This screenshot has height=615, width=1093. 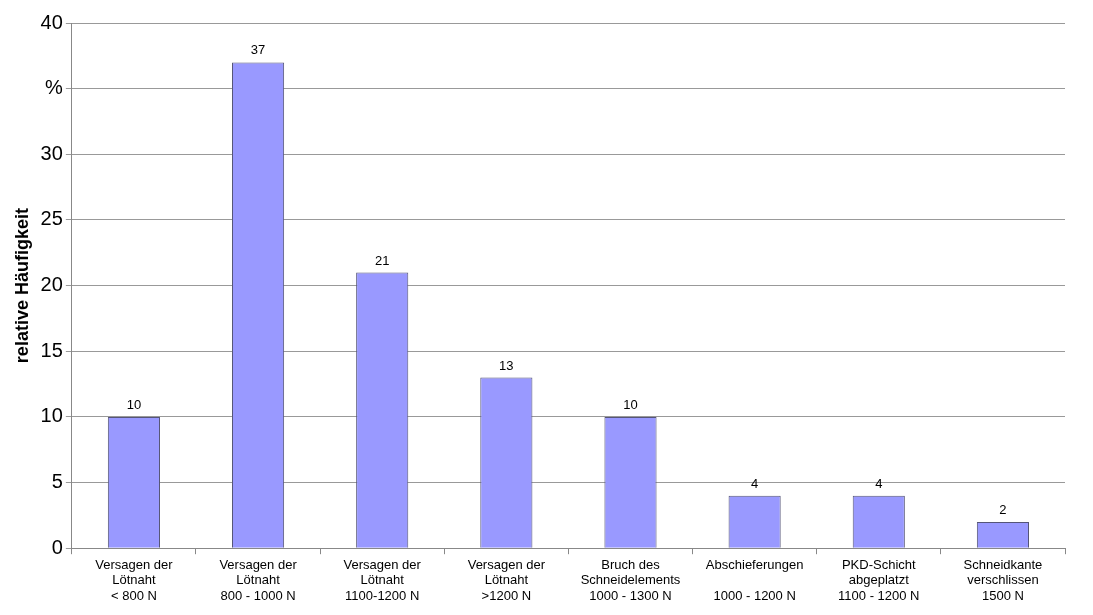 I want to click on data-label: 2, so click(x=1003, y=510).